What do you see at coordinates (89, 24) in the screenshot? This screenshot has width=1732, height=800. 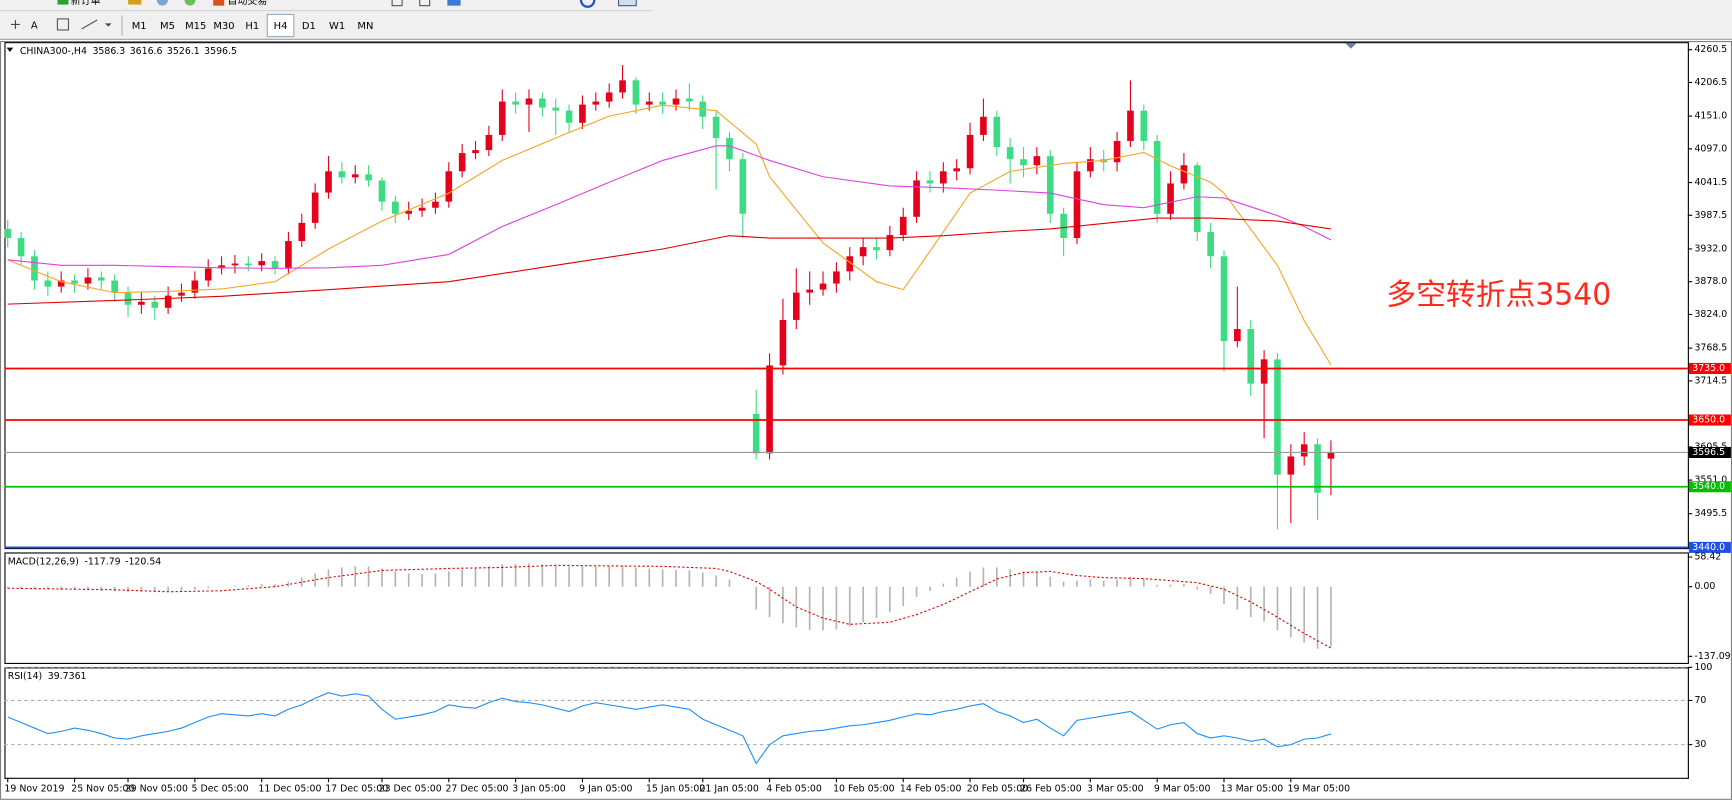 I see `tool-lines` at bounding box center [89, 24].